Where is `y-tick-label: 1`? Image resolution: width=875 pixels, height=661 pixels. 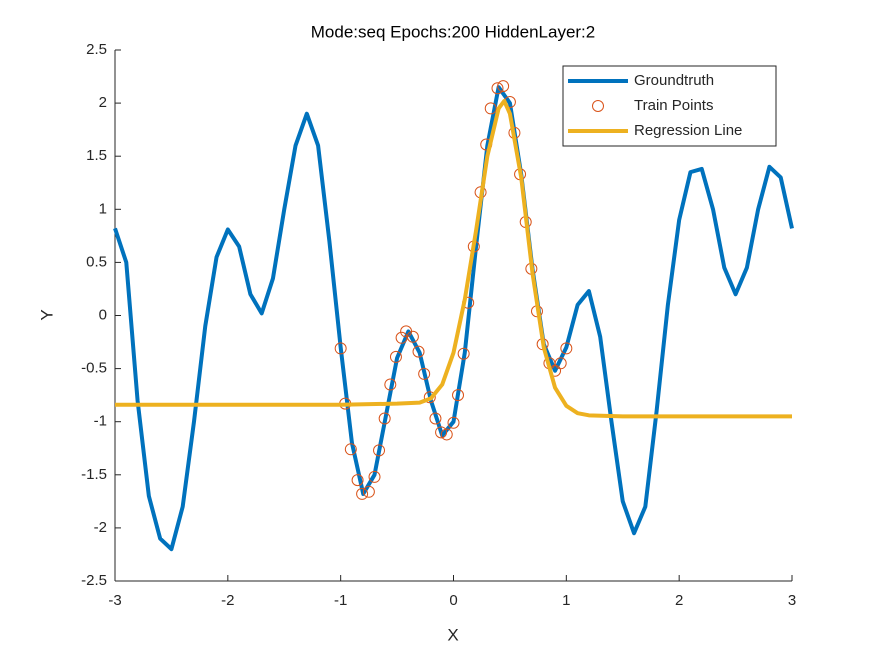
y-tick-label: 1 is located at coordinates (103, 208).